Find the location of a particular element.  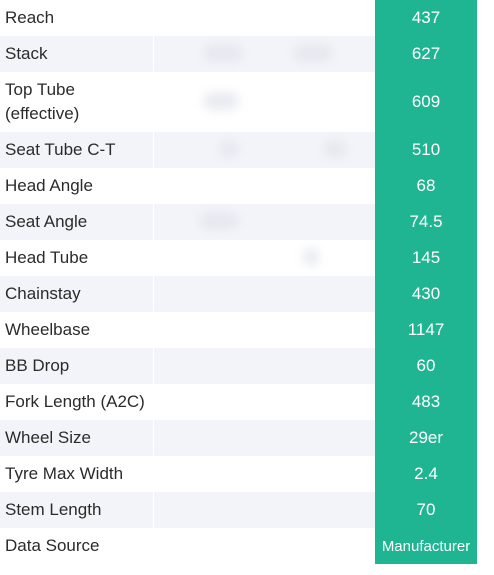

row-value: 70 is located at coordinates (426, 510).